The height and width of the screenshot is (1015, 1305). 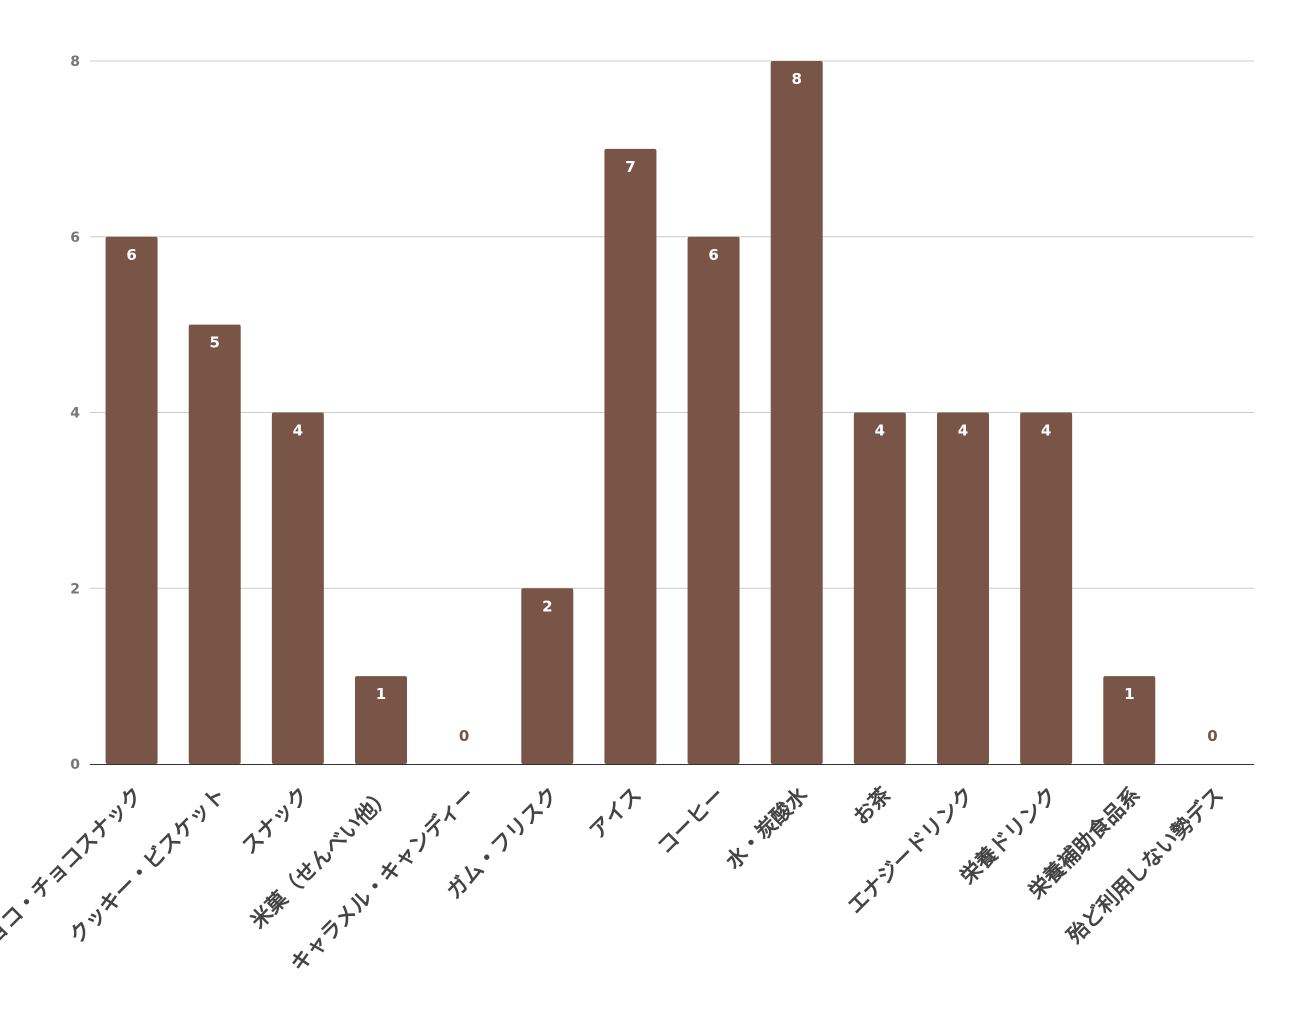 What do you see at coordinates (75, 238) in the screenshot?
I see `y-tick-label: 6` at bounding box center [75, 238].